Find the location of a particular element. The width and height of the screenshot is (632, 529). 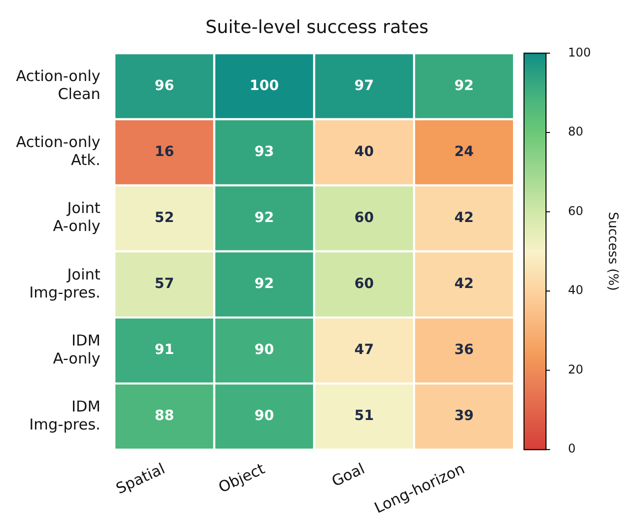

data-label: 88 is located at coordinates (164, 416).